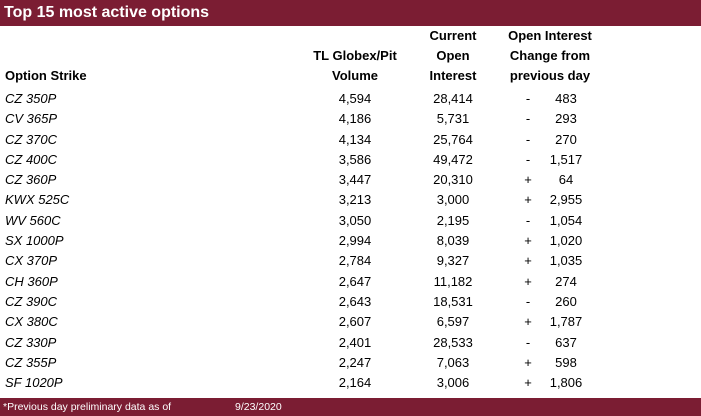  I want to click on open-interest-cell: 9,327, so click(453, 261).